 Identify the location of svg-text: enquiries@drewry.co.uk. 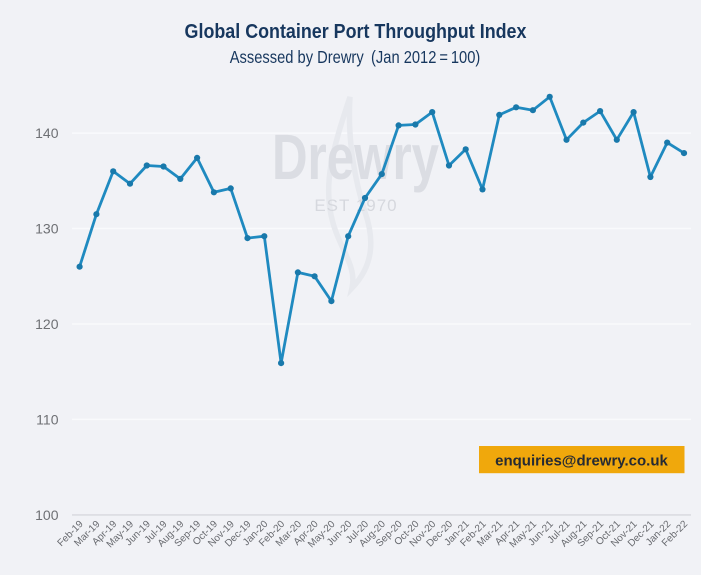
(581, 461).